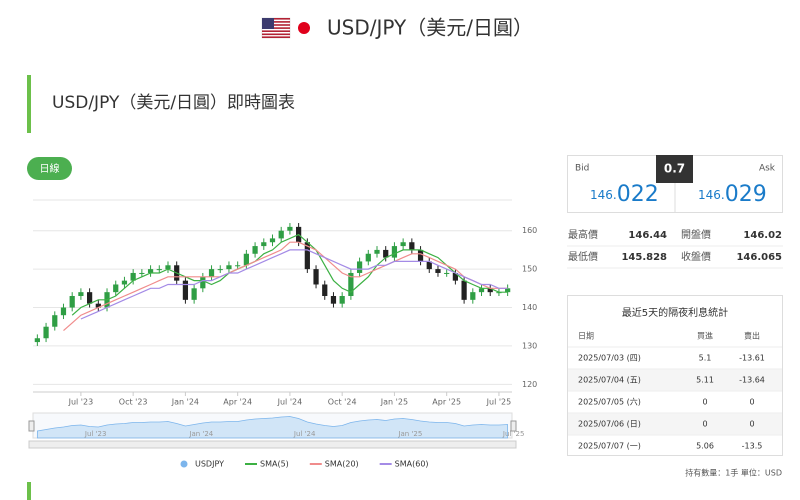 This screenshot has height=500, width=800. I want to click on legend-marker, so click(184, 464).